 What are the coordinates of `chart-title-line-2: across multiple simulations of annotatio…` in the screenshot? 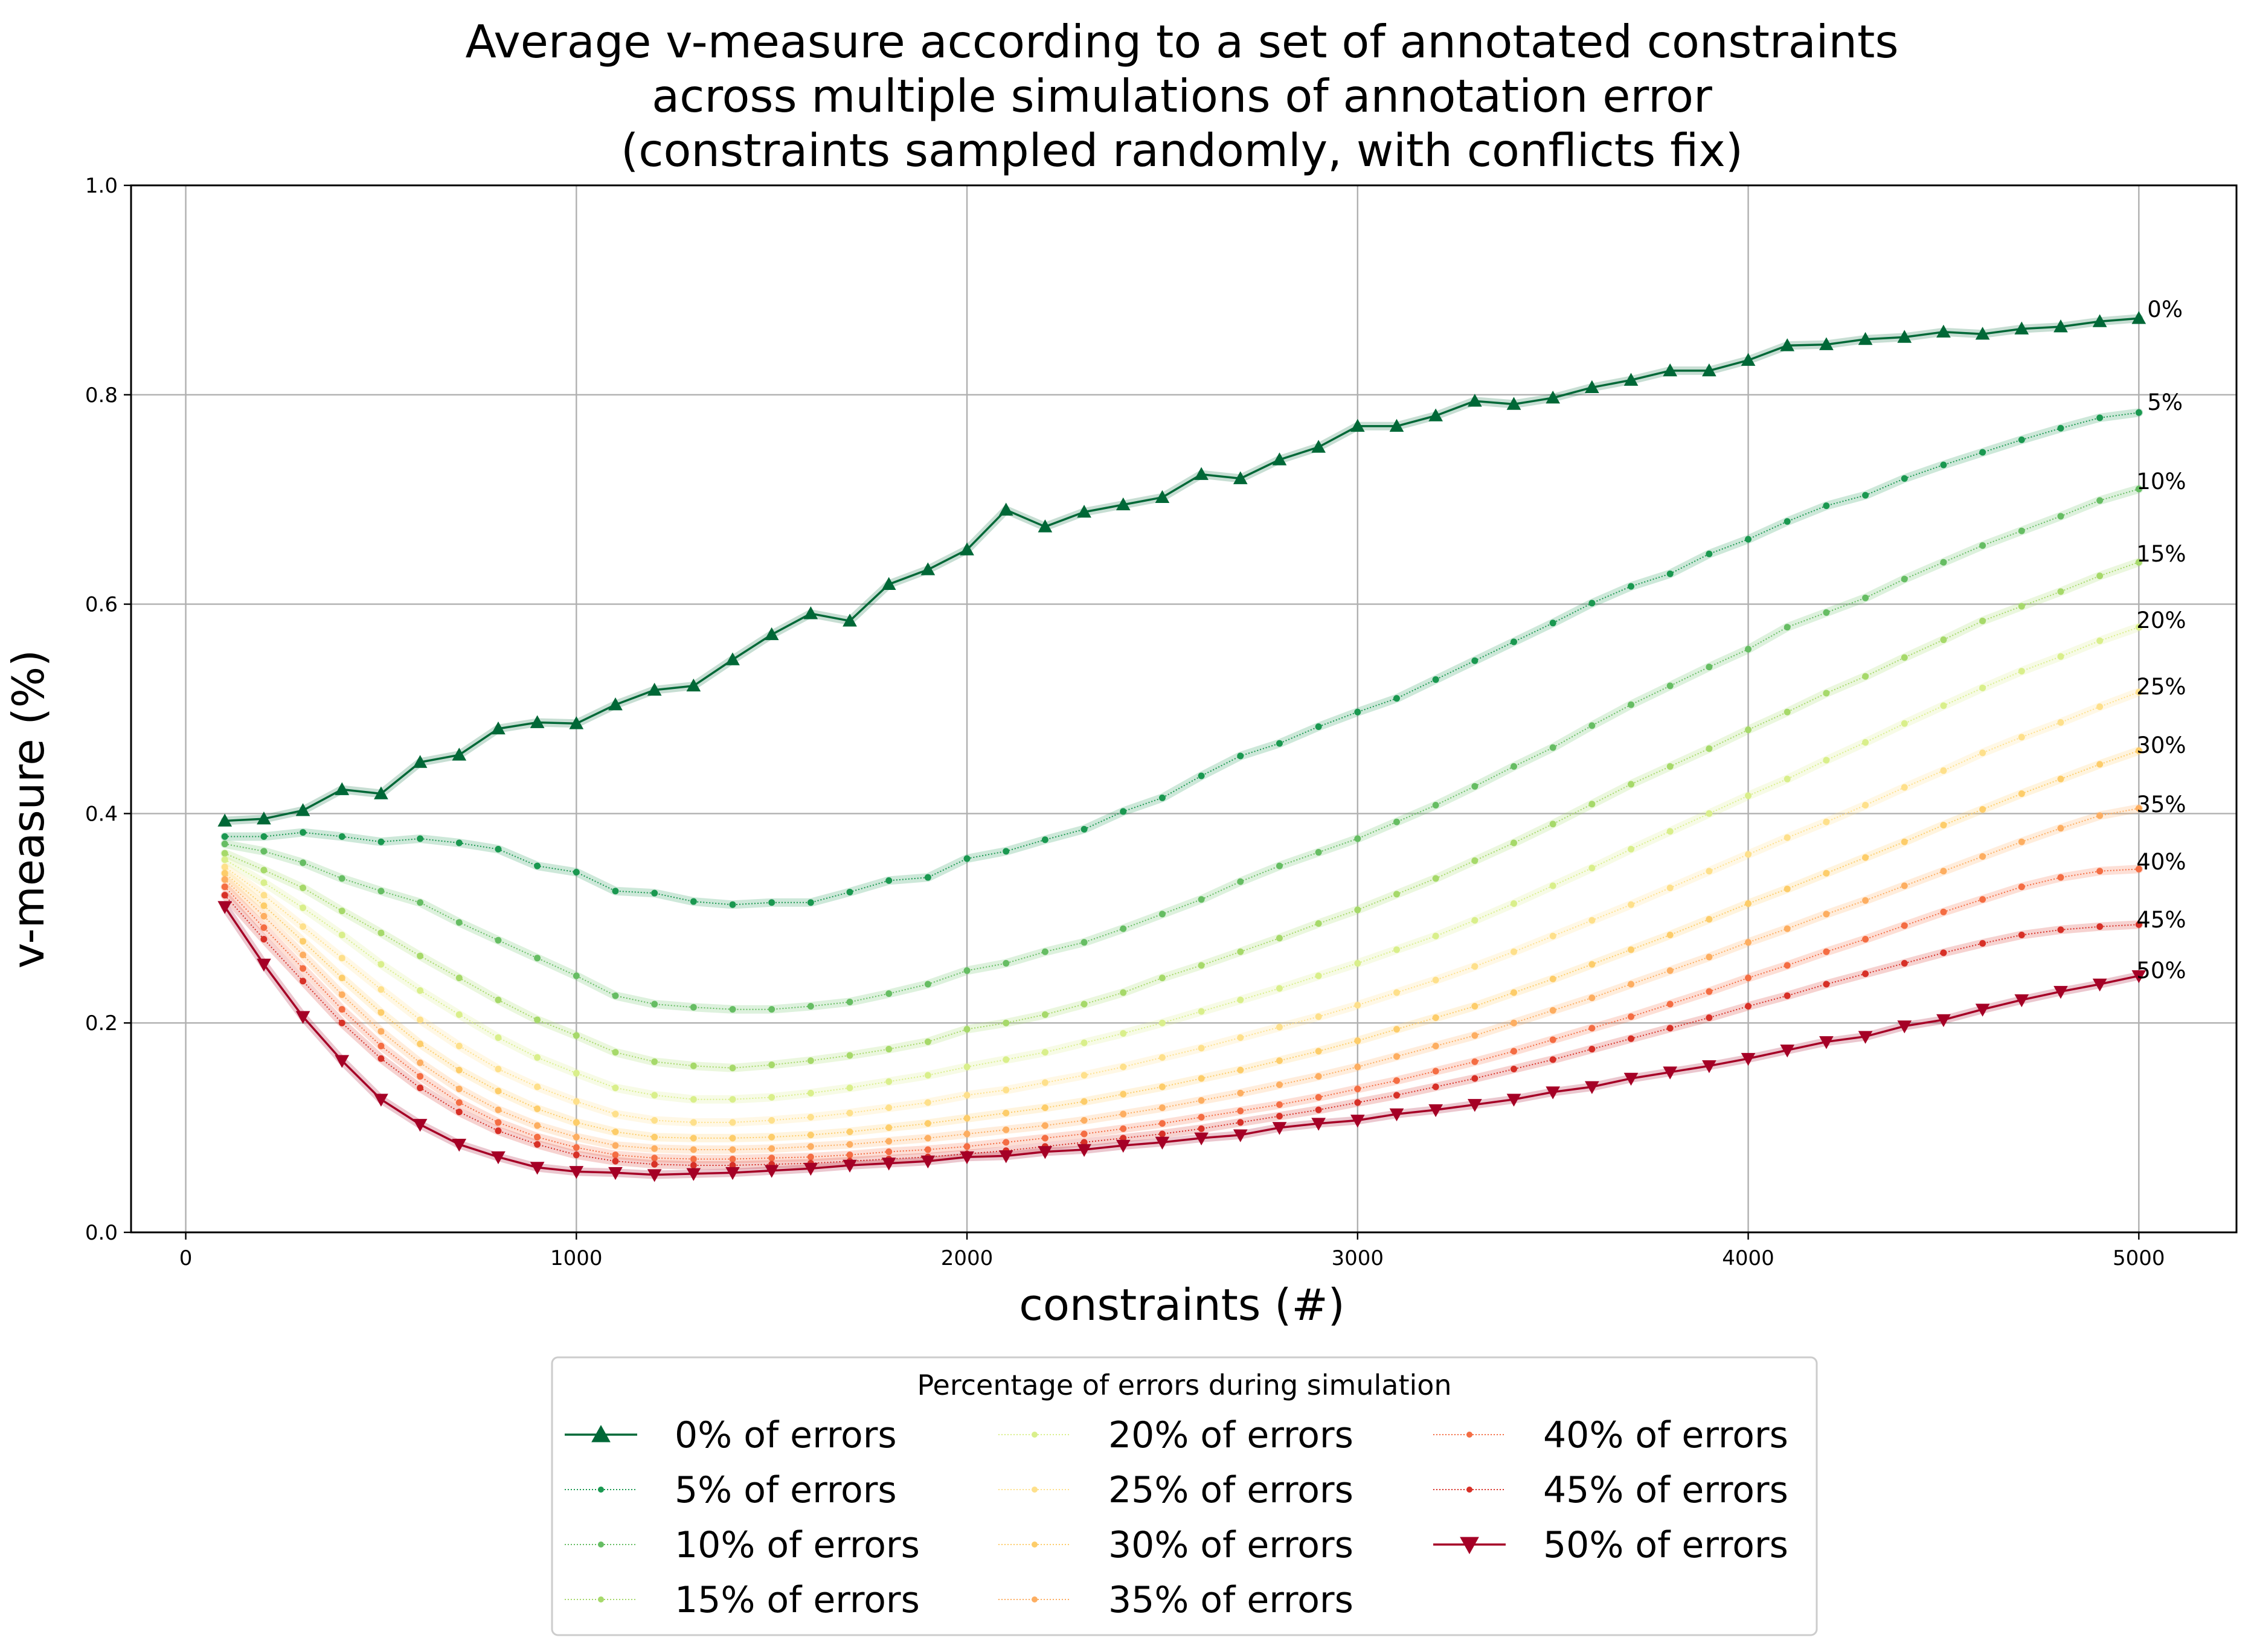 It's located at (1182, 96).